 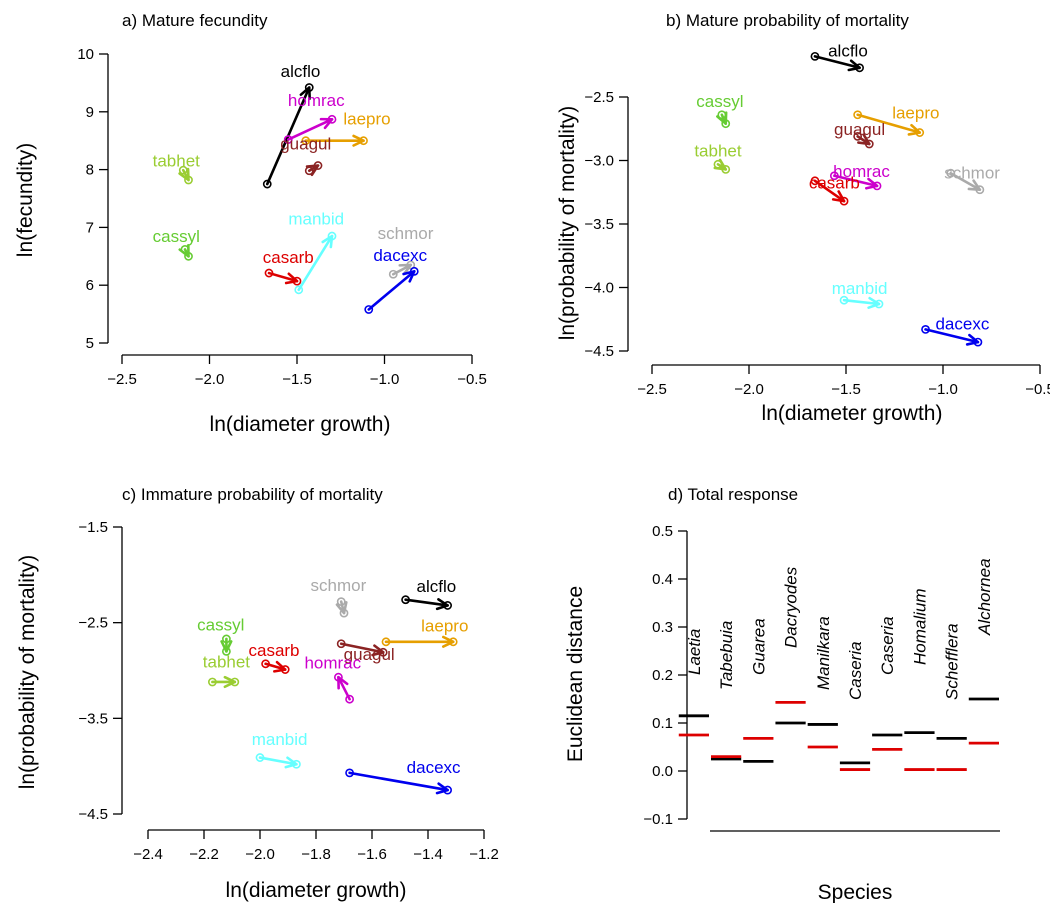 What do you see at coordinates (316, 854) in the screenshot?
I see `panel-c-x-tick-label: −1.8` at bounding box center [316, 854].